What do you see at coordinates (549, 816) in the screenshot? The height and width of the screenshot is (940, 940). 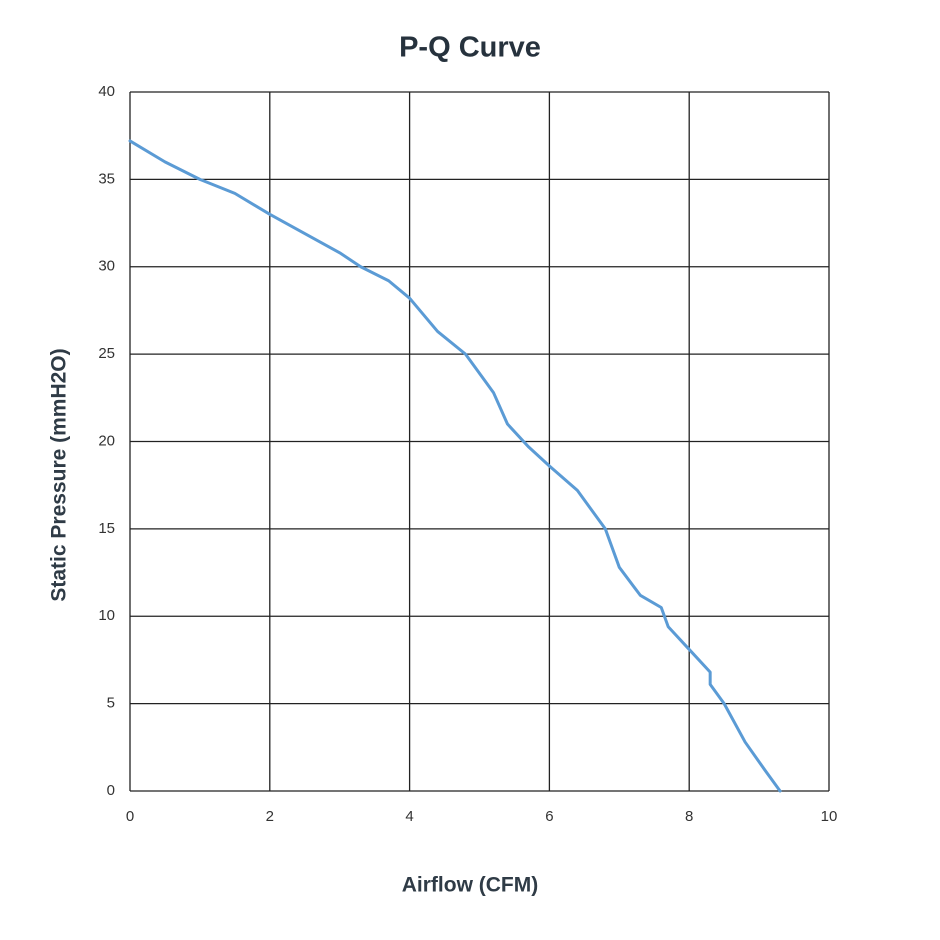 I see `x-tick-label: 6` at bounding box center [549, 816].